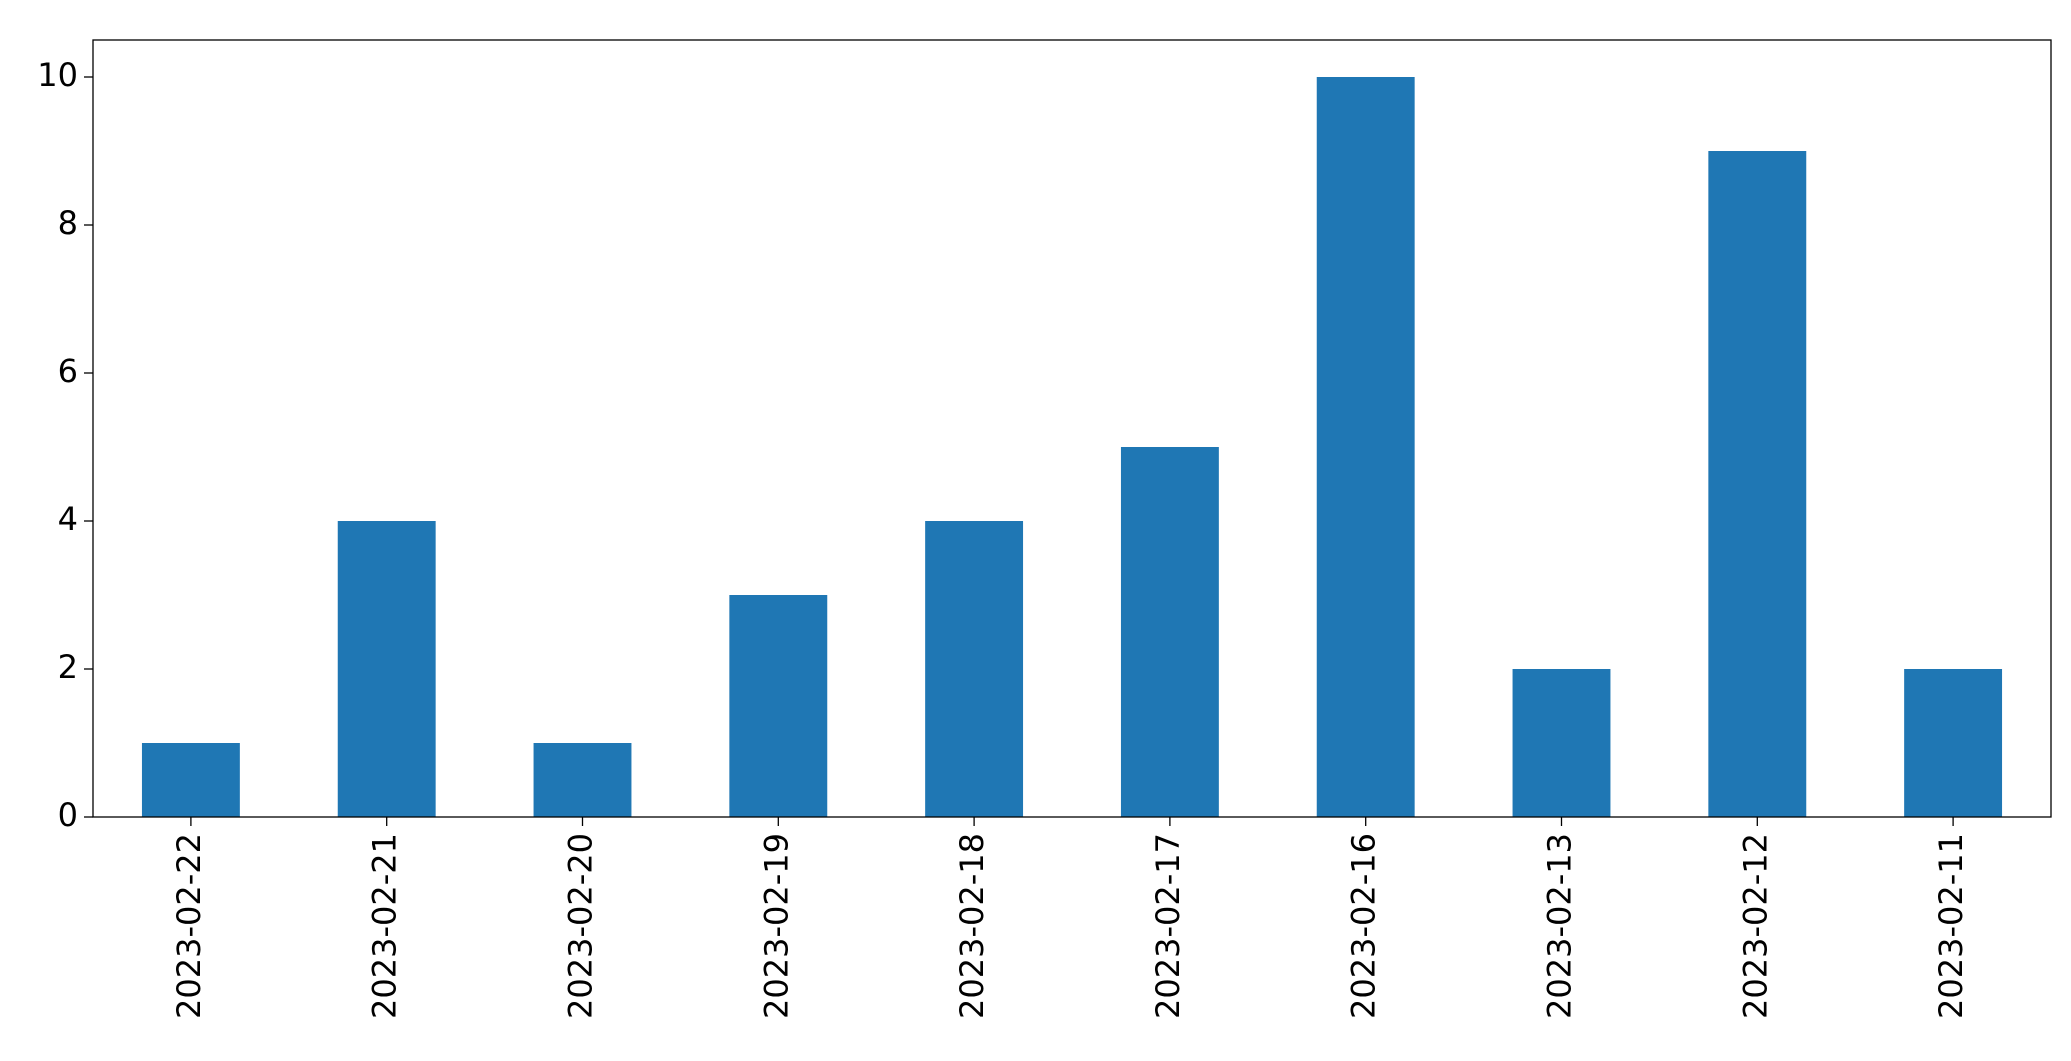  I want to click on x-tick-label: 2023-02-18, so click(972, 926).